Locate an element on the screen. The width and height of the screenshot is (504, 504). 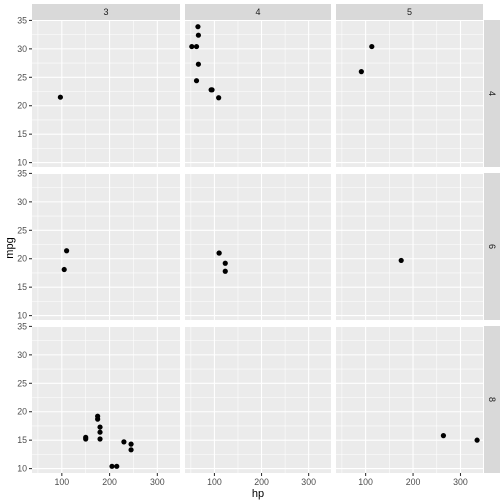
y-axis-title: mpg is located at coordinates (10, 247).